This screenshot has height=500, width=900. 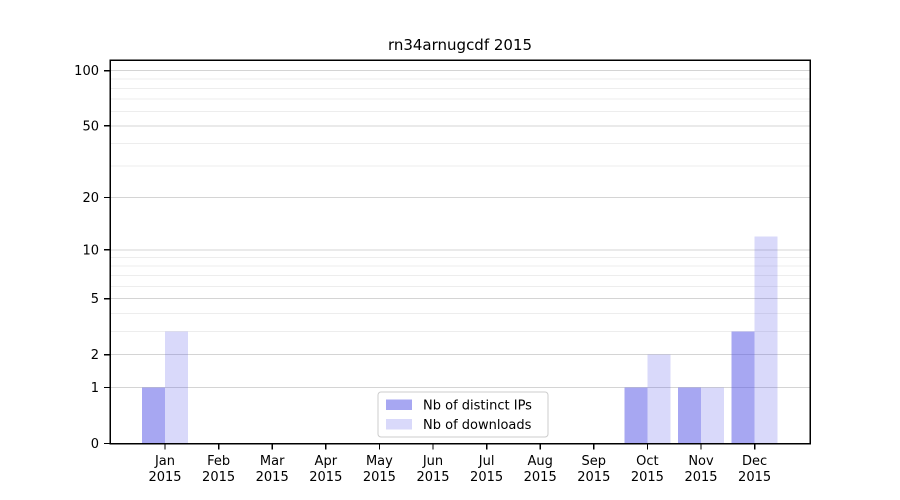 I want to click on x-tick-label-year-oct: 2015, so click(x=647, y=477).